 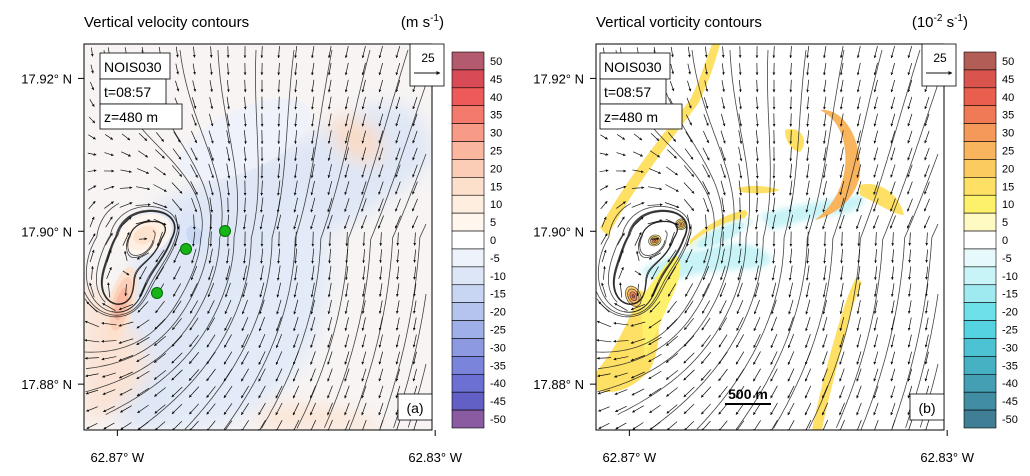 What do you see at coordinates (689, 262) in the screenshot?
I see `panel-b-features` at bounding box center [689, 262].